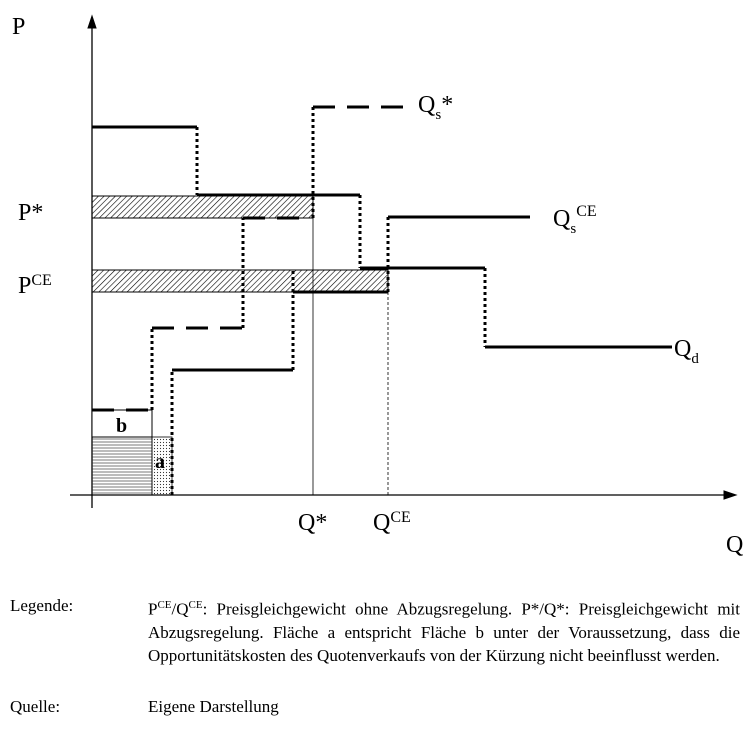  I want to click on quantity-label: QCE, so click(392, 522).